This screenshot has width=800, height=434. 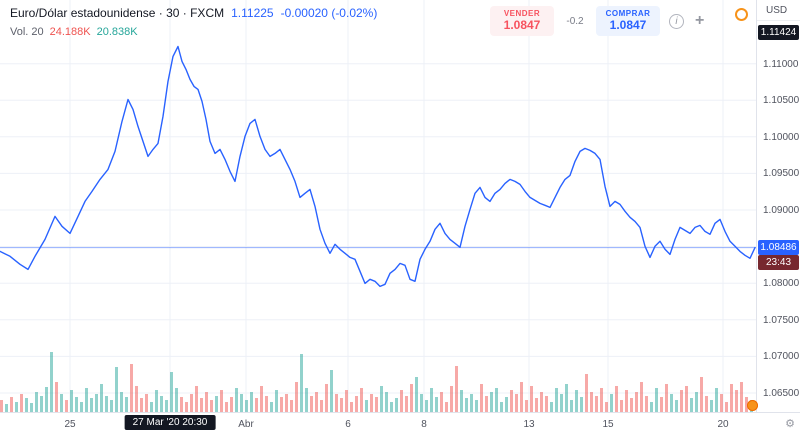 I want to click on price-tick-label: 1.09000, so click(x=781, y=211).